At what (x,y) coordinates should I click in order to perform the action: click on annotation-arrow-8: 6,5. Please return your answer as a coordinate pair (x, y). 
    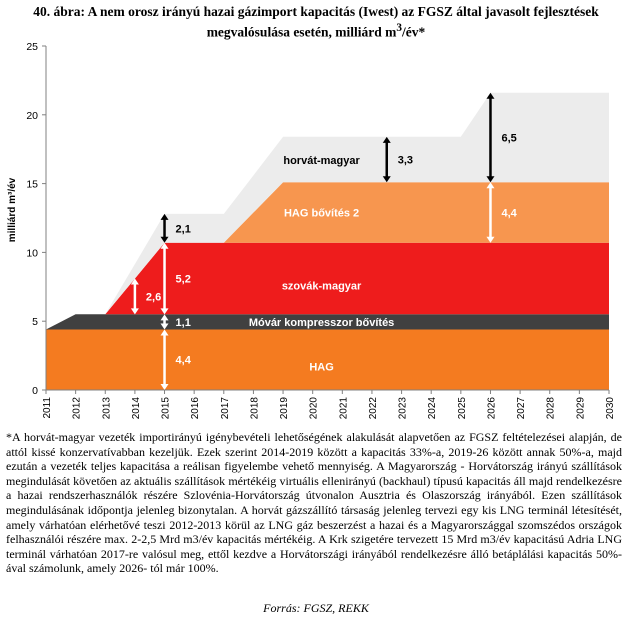
    Looking at the image, I should click on (501, 137).